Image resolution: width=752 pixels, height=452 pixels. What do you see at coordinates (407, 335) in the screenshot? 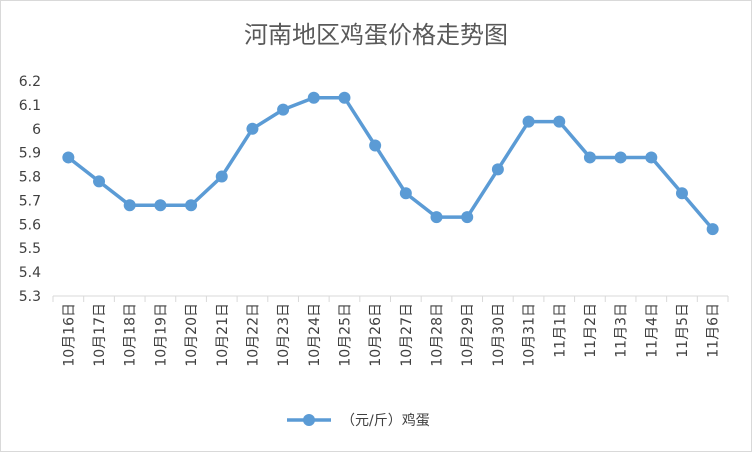
I see `x-tick-label: 10月27日` at bounding box center [407, 335].